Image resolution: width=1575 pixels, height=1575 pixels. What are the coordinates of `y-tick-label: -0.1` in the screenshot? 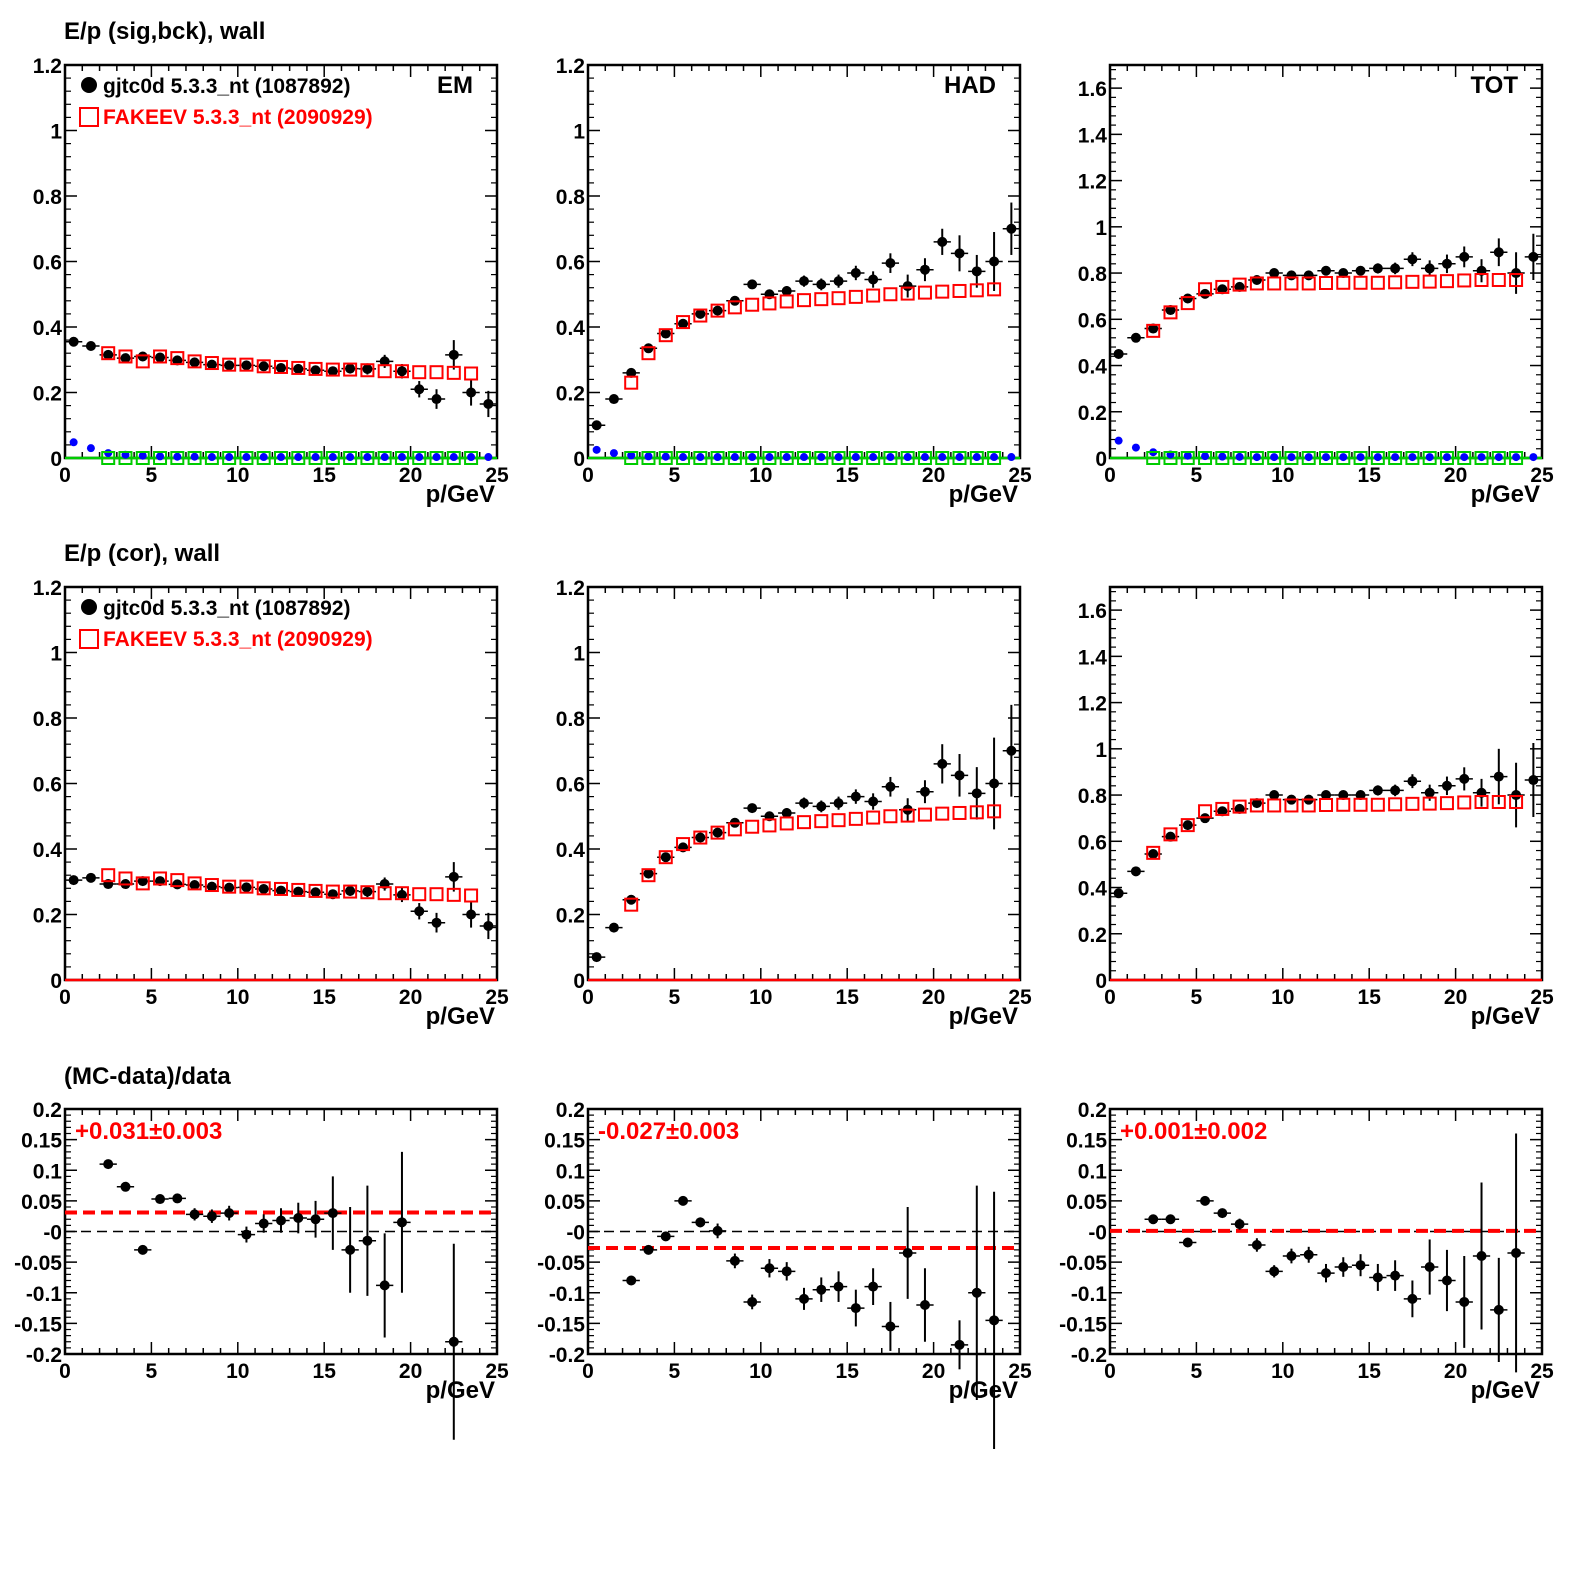 It's located at (567, 1294).